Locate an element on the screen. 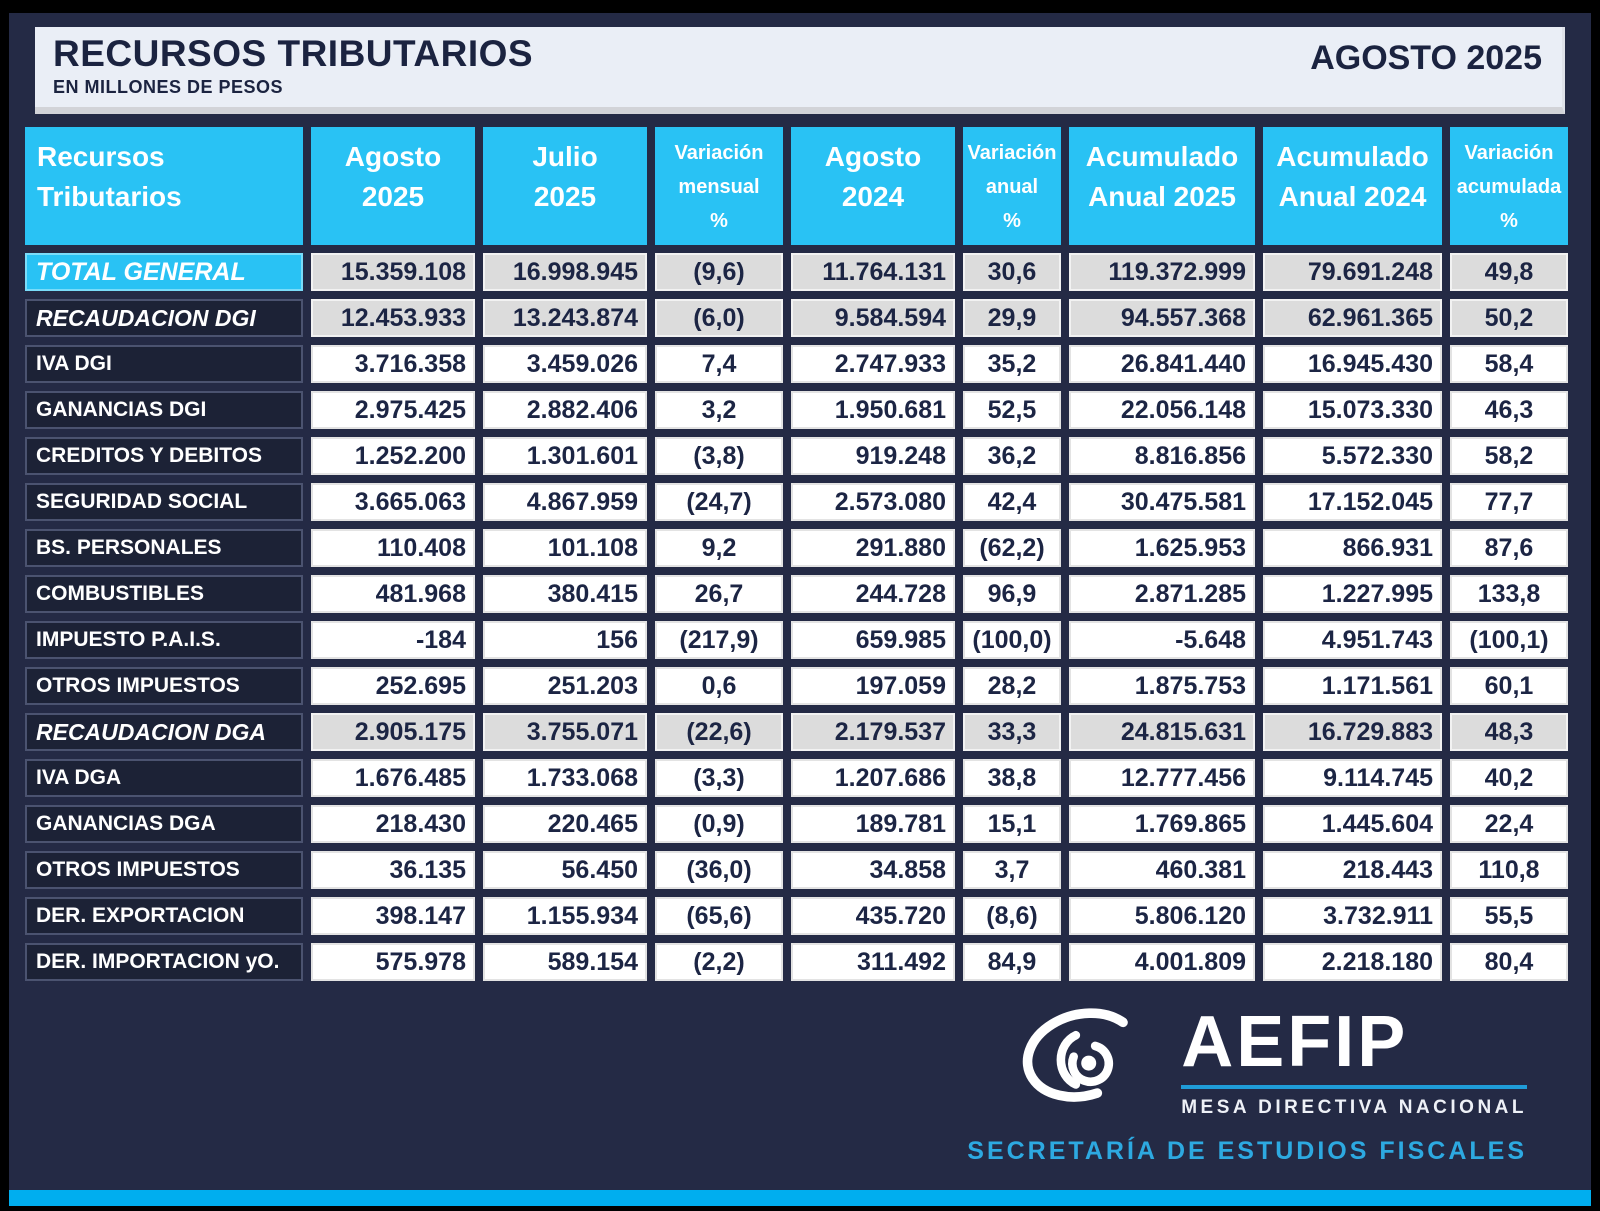 Image resolution: width=1600 pixels, height=1211 pixels. value-cell: 42,4 is located at coordinates (1012, 502).